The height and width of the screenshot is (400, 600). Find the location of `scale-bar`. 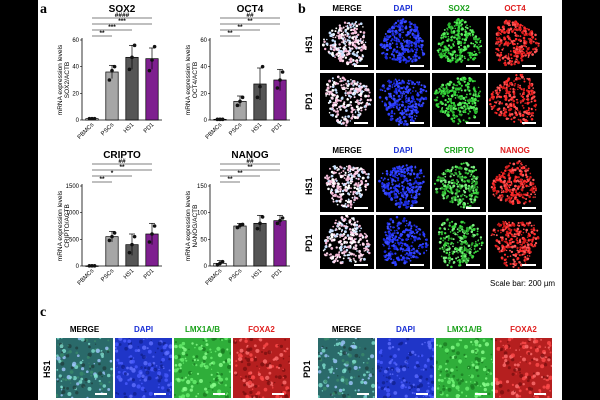

scale-bar is located at coordinates (529, 123).